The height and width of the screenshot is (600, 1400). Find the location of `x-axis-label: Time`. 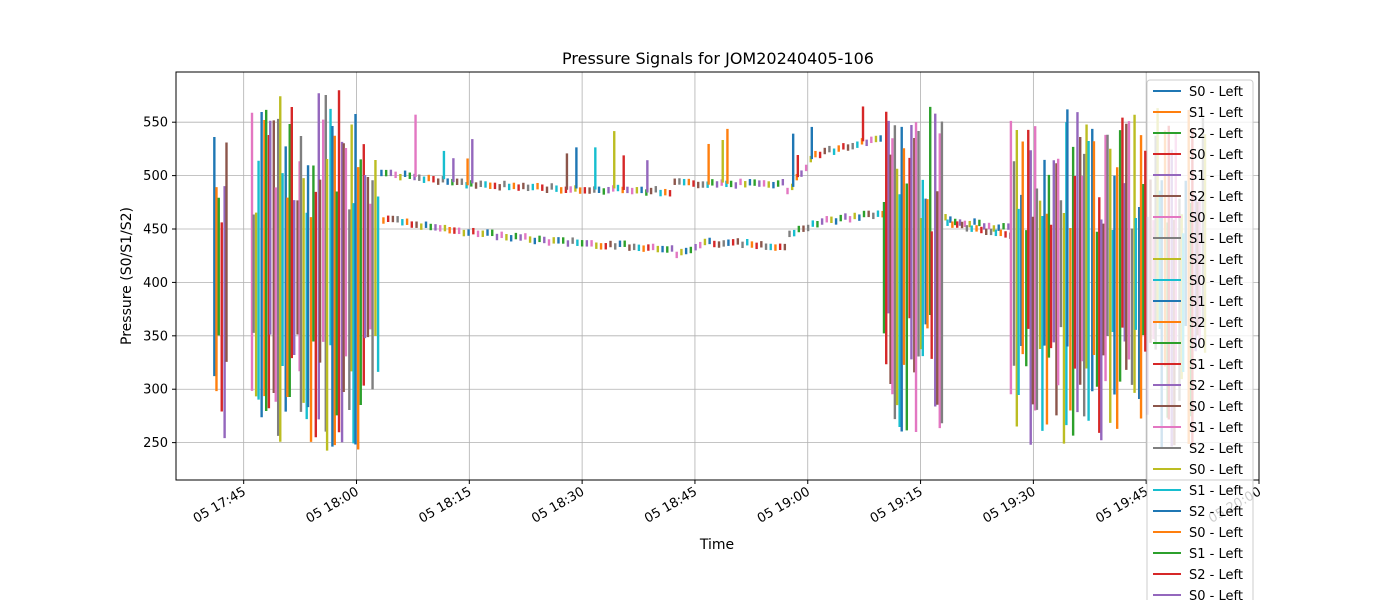

x-axis-label: Time is located at coordinates (716, 545).